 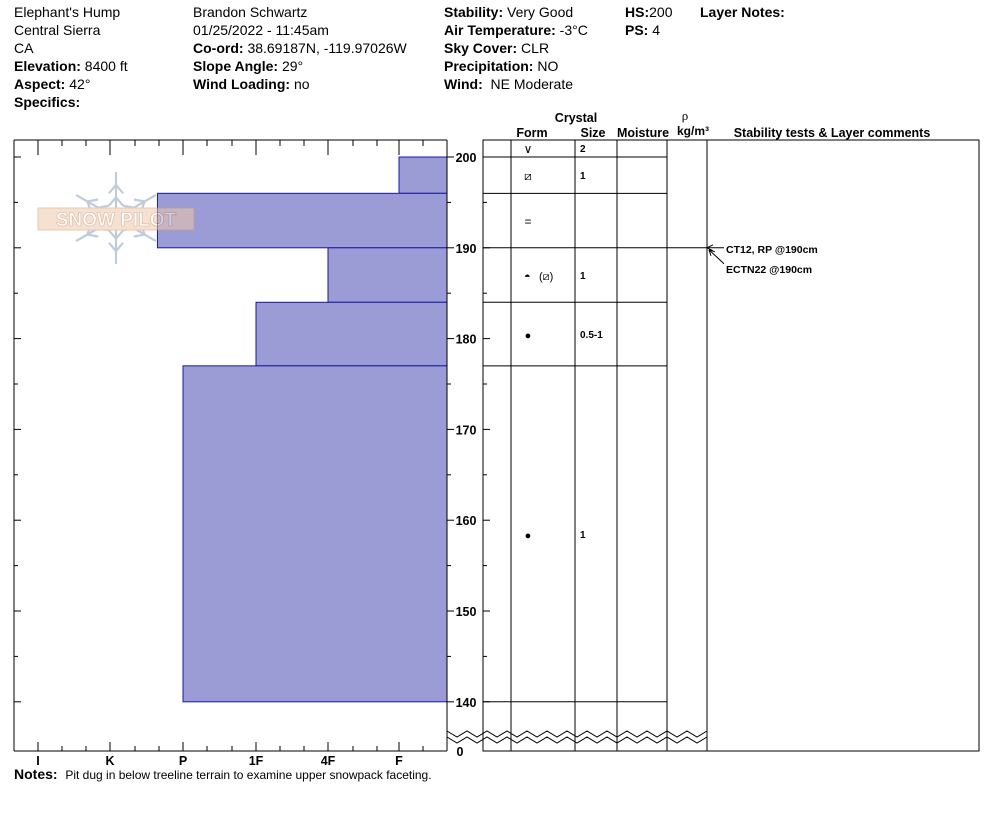 I want to click on crystal-form-symbol: ⧄, so click(x=528, y=176).